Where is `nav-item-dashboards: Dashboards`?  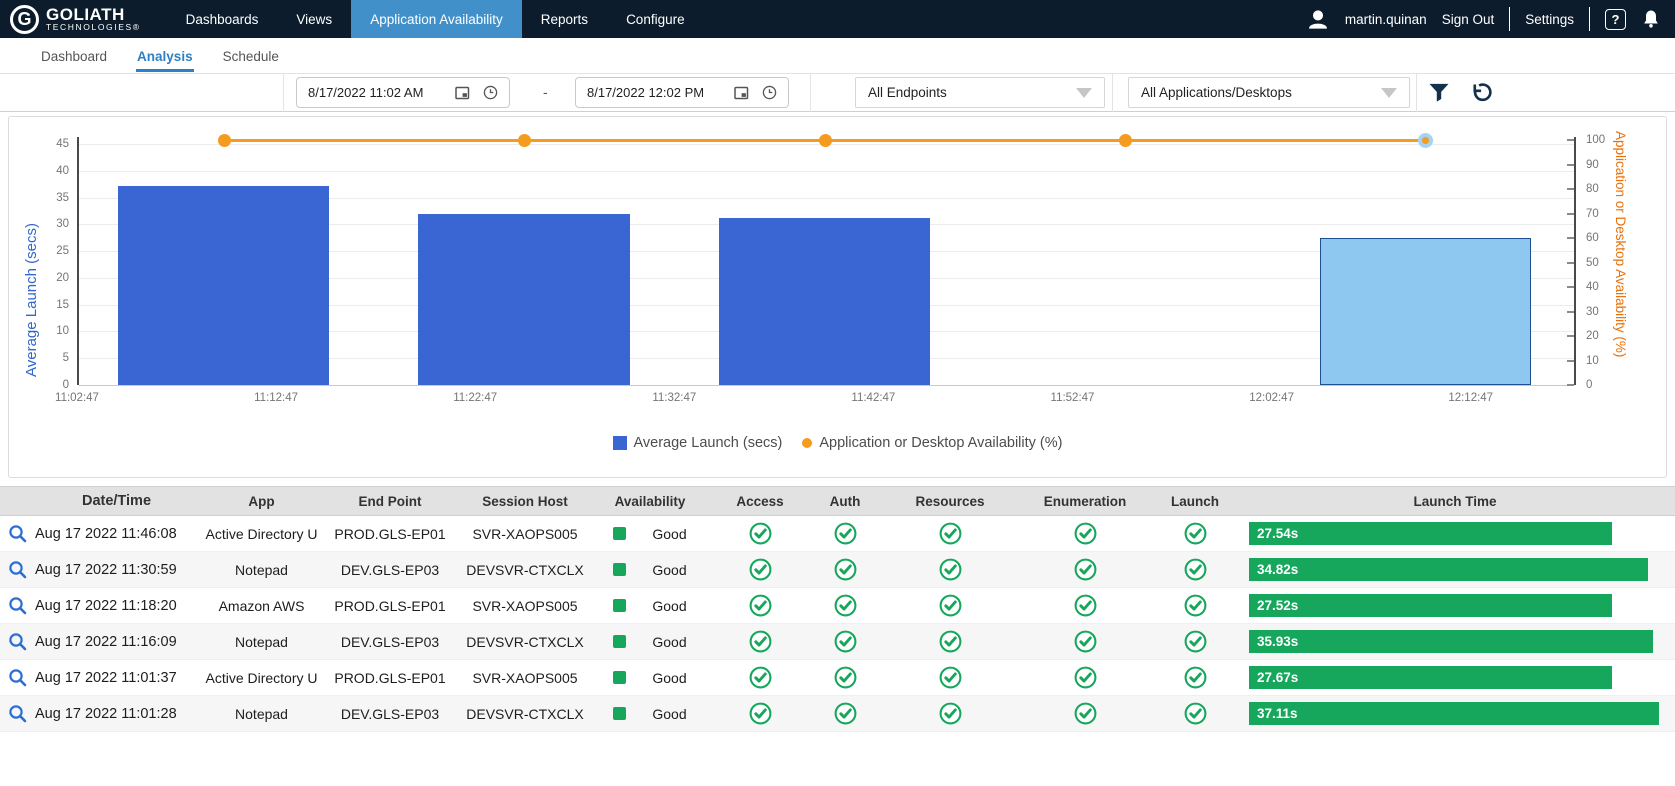
nav-item-dashboards: Dashboards is located at coordinates (222, 19).